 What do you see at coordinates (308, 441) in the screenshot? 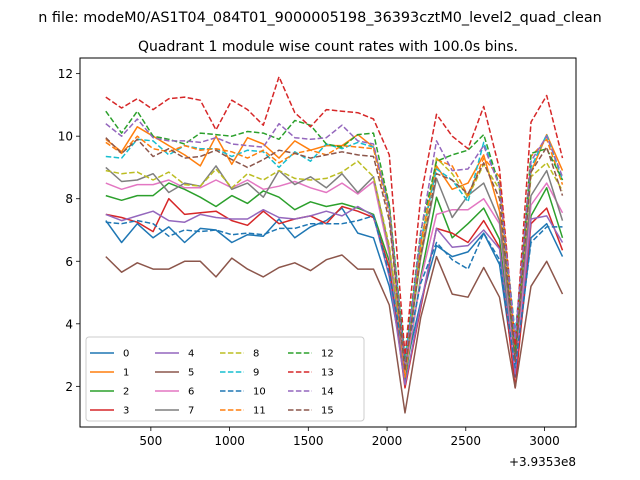
I see `x-tick-label: 1500` at bounding box center [308, 441].